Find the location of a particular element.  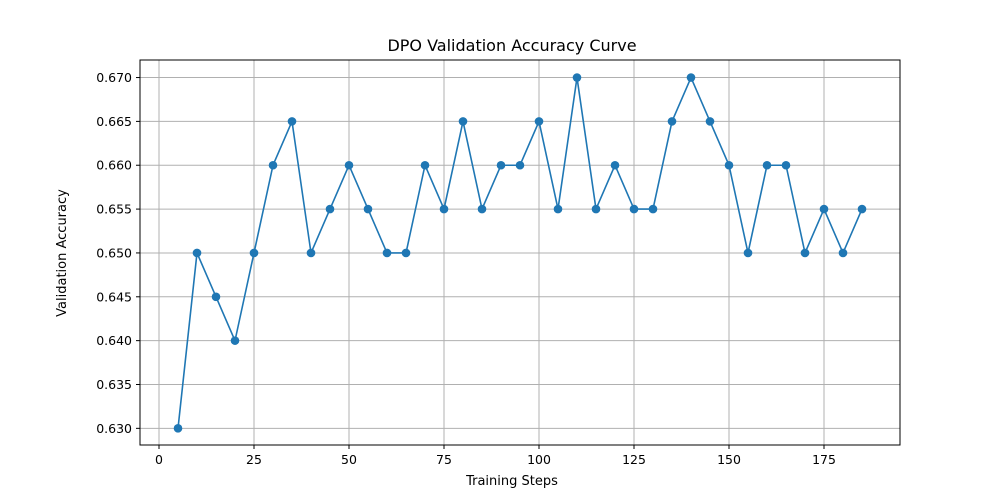

x-axis-label: Training Steps is located at coordinates (511, 481).